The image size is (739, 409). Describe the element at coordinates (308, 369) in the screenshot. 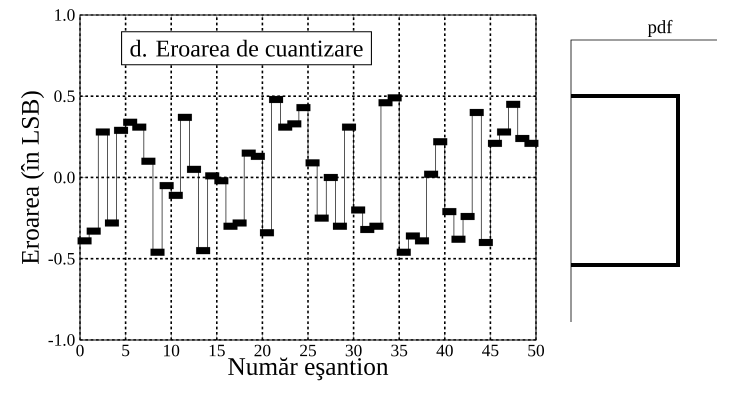

I see `x-axis-title: Număr eşantion` at that location.